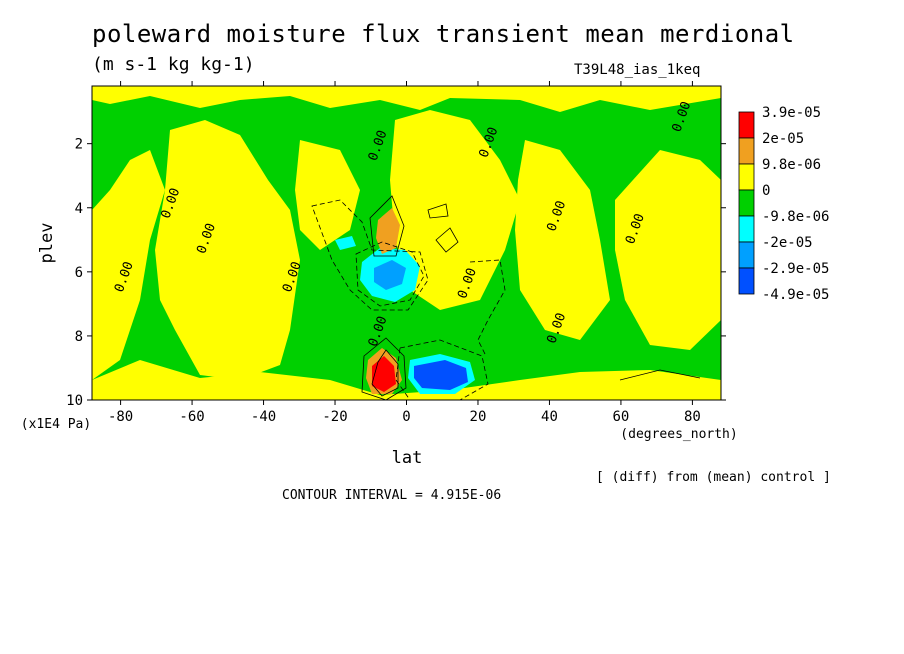  Describe the element at coordinates (407, 458) in the screenshot. I see `x-axis-label: lat` at that location.